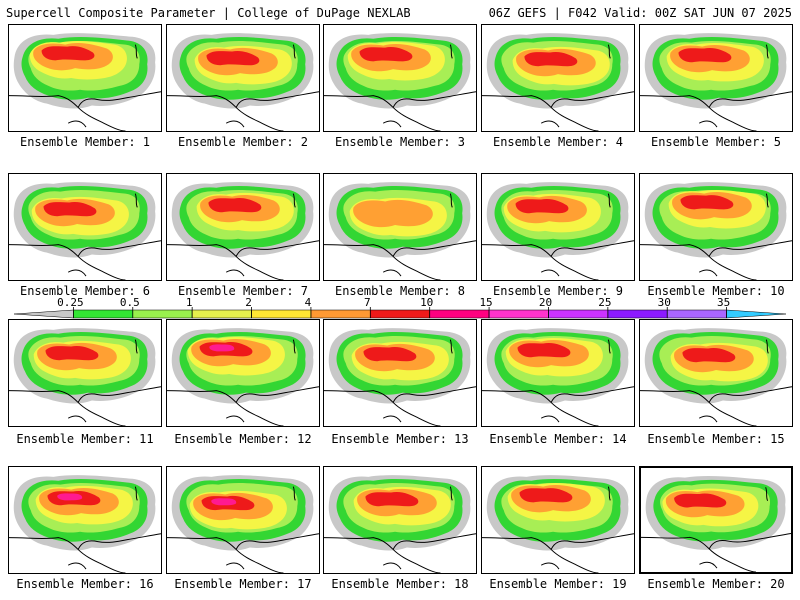 The width and height of the screenshot is (800, 600). Describe the element at coordinates (400, 142) in the screenshot. I see `ensemble-member-label: Ensemble Member: 3` at that location.